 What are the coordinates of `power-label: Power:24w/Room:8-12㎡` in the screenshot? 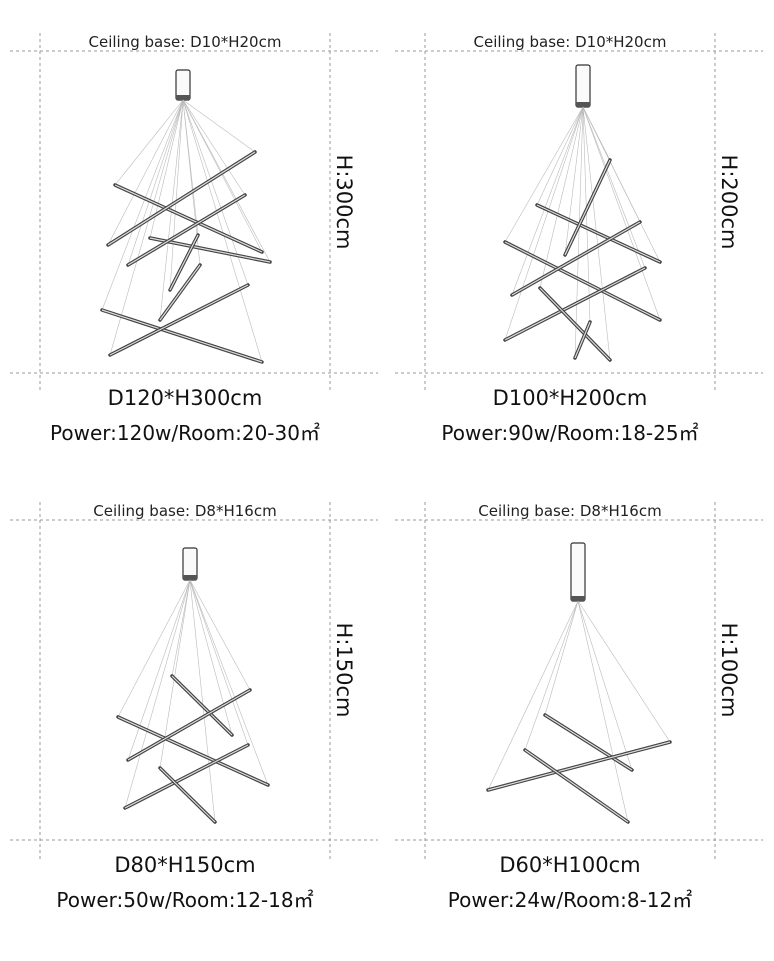 It's located at (570, 900).